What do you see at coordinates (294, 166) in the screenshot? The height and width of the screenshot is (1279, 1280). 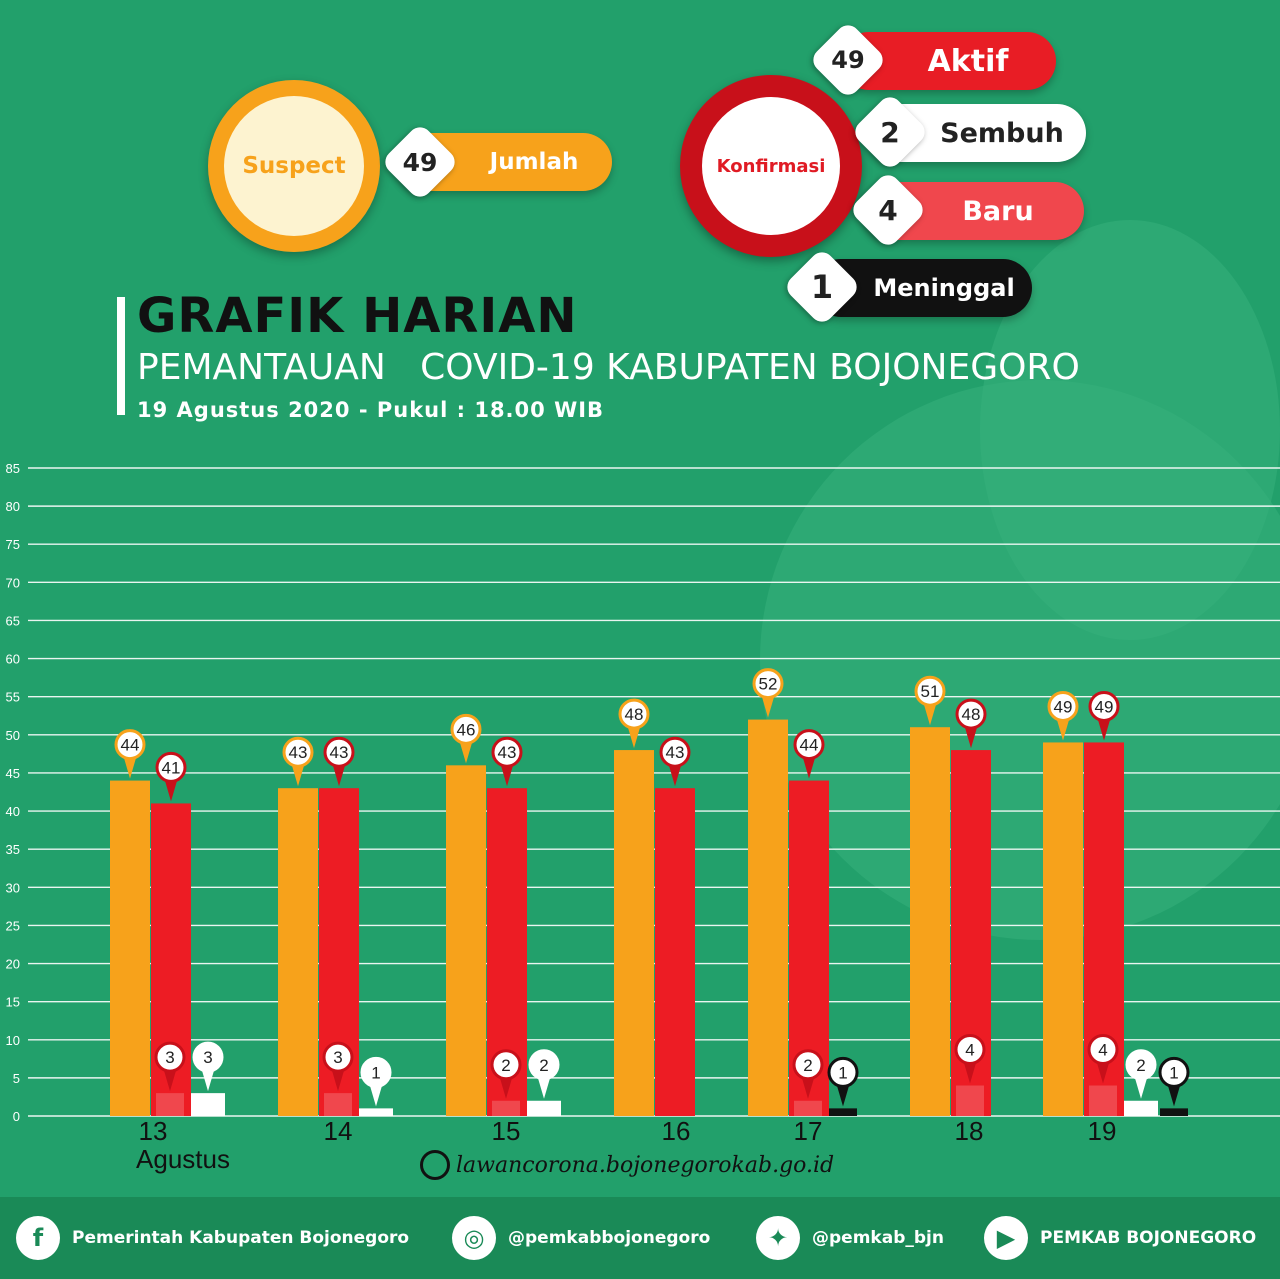 I see `suspect-label: Suspect` at bounding box center [294, 166].